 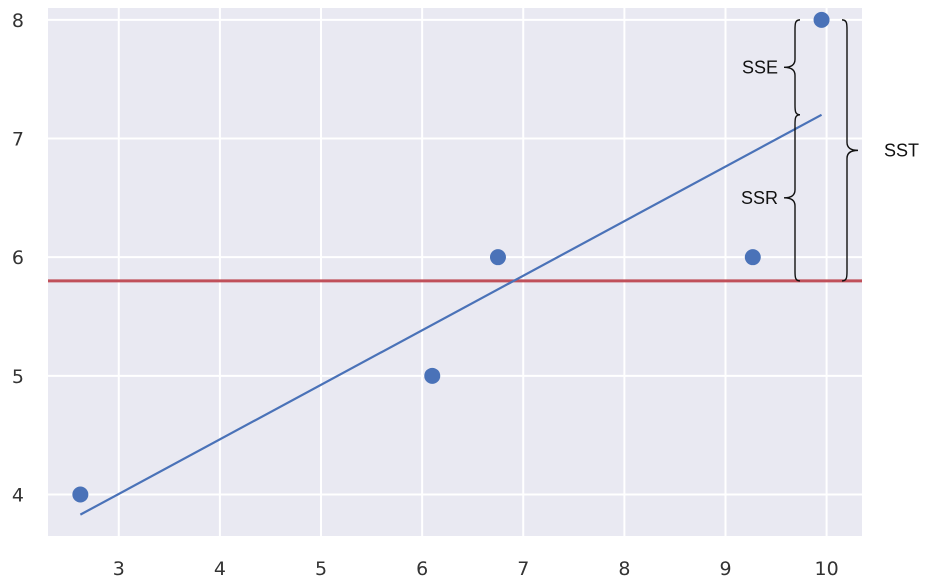 I want to click on y-tick-labels: 4 5 6 7 8, so click(x=18, y=258).